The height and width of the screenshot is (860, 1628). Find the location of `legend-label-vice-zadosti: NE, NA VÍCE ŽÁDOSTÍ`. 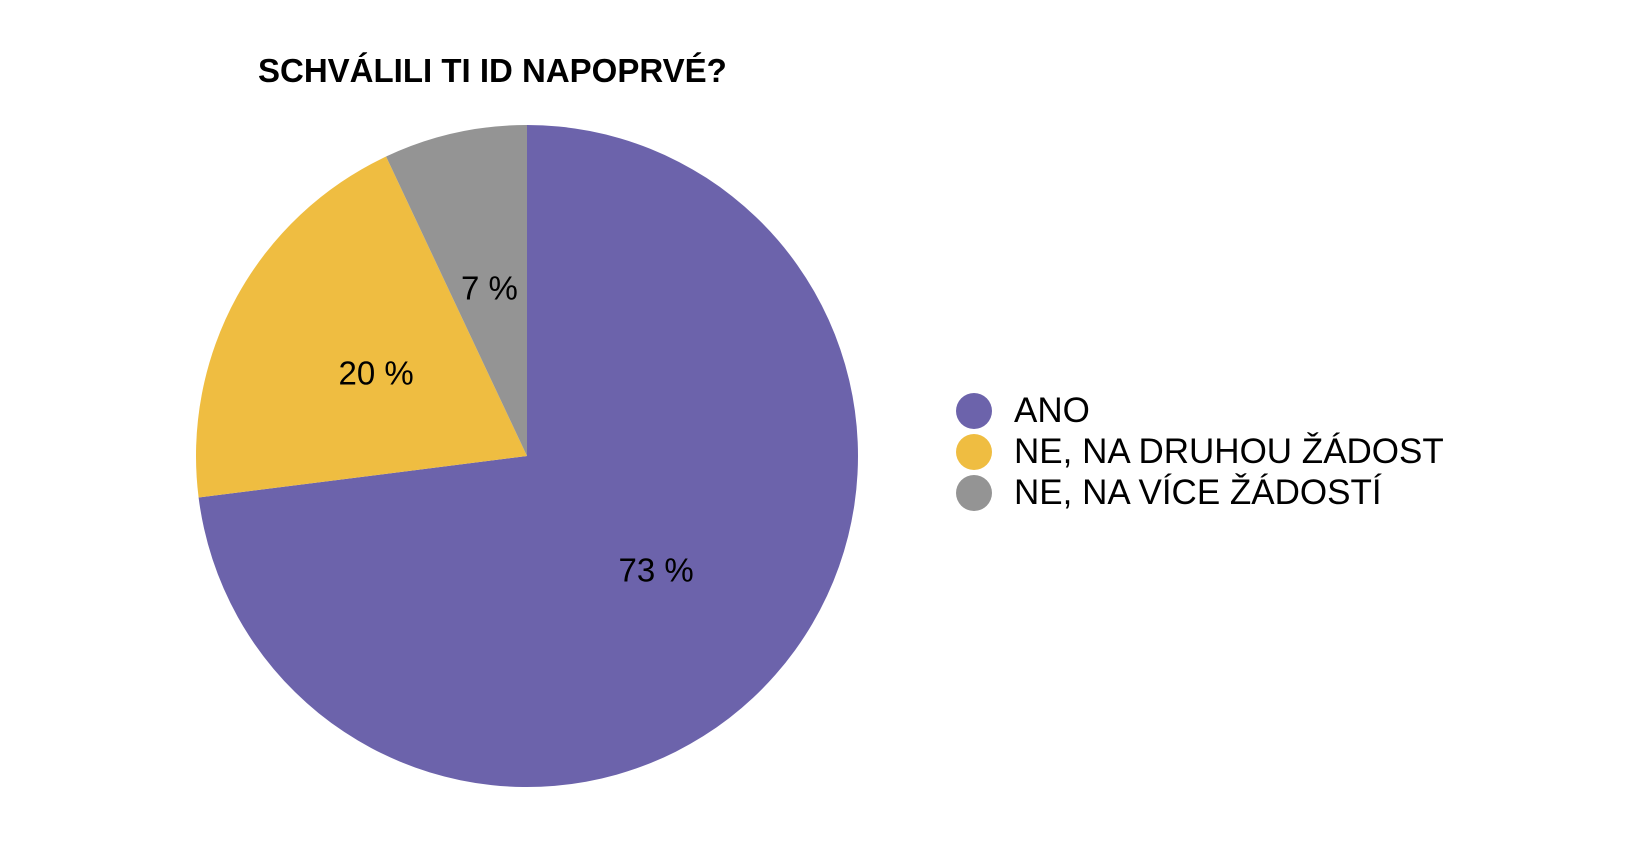

legend-label-vice-zadosti: NE, NA VÍCE ŽÁDOSTÍ is located at coordinates (1198, 492).